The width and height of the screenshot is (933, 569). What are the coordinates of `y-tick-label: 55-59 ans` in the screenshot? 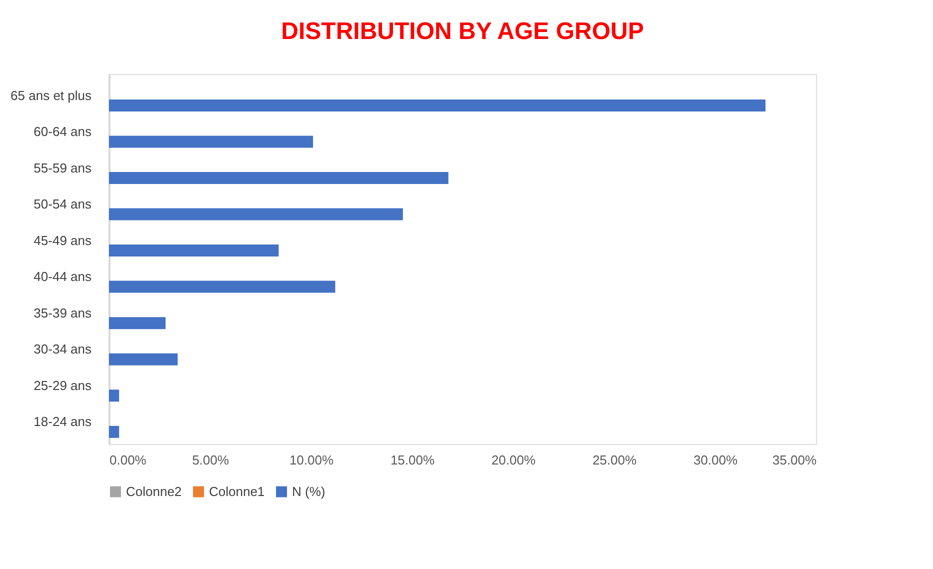 It's located at (63, 168).